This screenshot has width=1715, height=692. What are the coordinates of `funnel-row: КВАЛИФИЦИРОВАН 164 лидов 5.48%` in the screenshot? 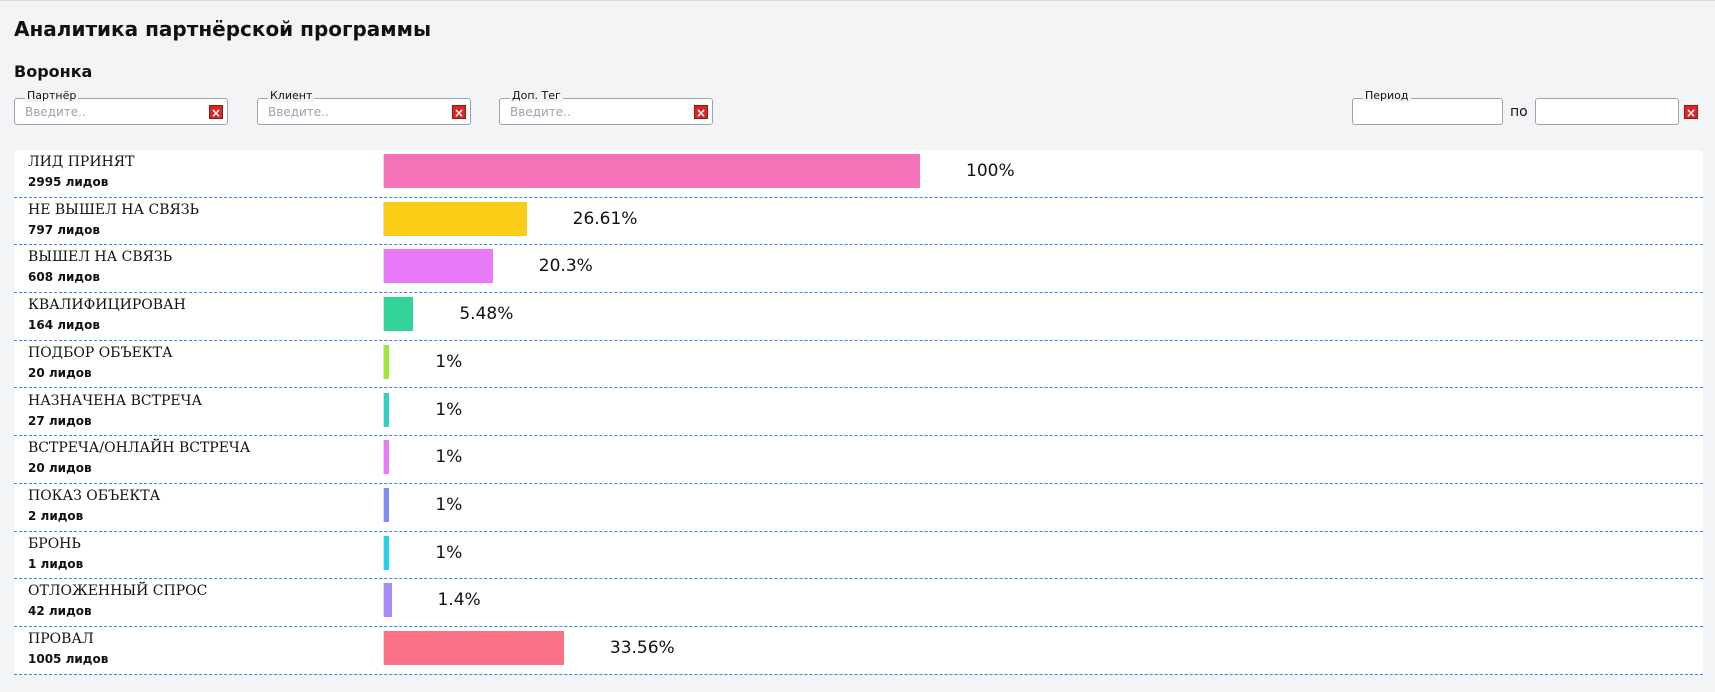 It's located at (858, 317).